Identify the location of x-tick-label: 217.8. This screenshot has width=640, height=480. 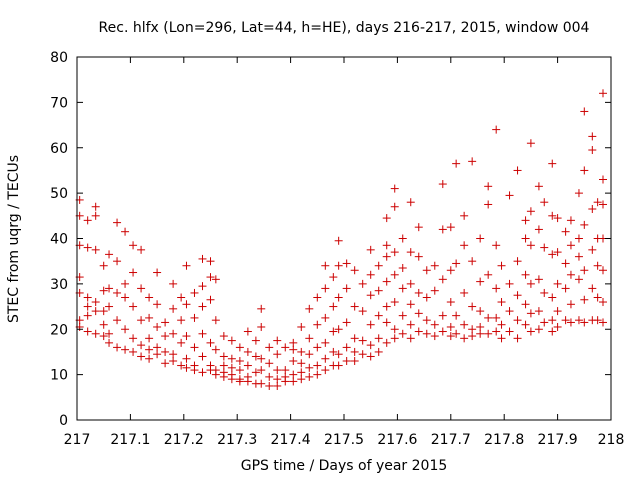
(504, 440).